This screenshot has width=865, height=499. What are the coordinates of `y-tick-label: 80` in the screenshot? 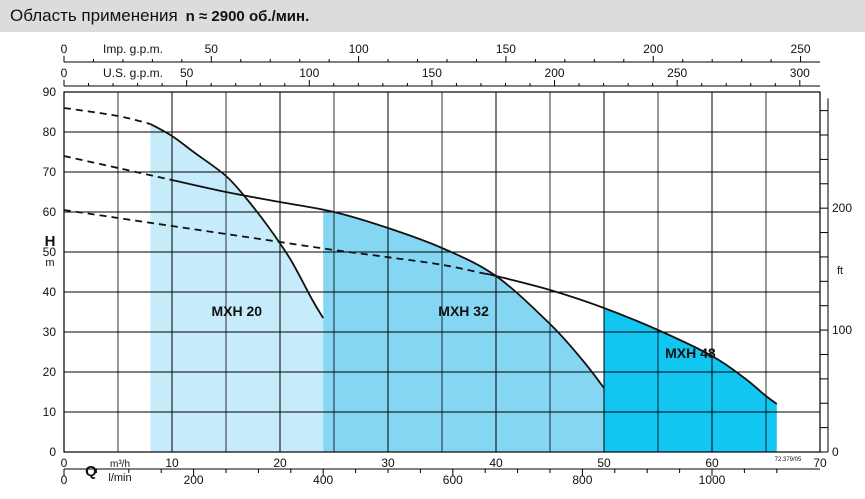 It's located at (50, 132).